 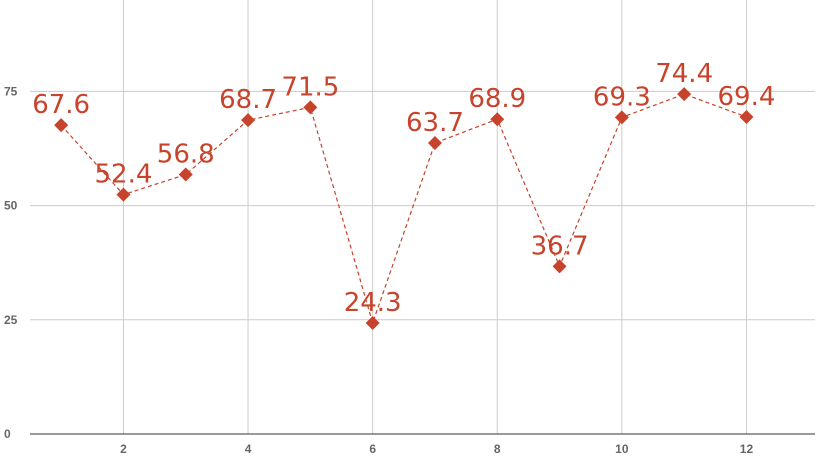 What do you see at coordinates (497, 99) in the screenshot?
I see `data-label: 68.9` at bounding box center [497, 99].